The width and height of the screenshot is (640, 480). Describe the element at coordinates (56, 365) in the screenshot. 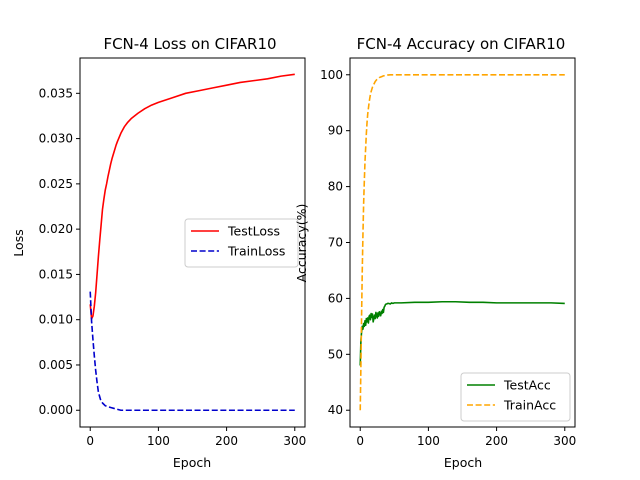

I see `y-tick-label: 0.005` at that location.